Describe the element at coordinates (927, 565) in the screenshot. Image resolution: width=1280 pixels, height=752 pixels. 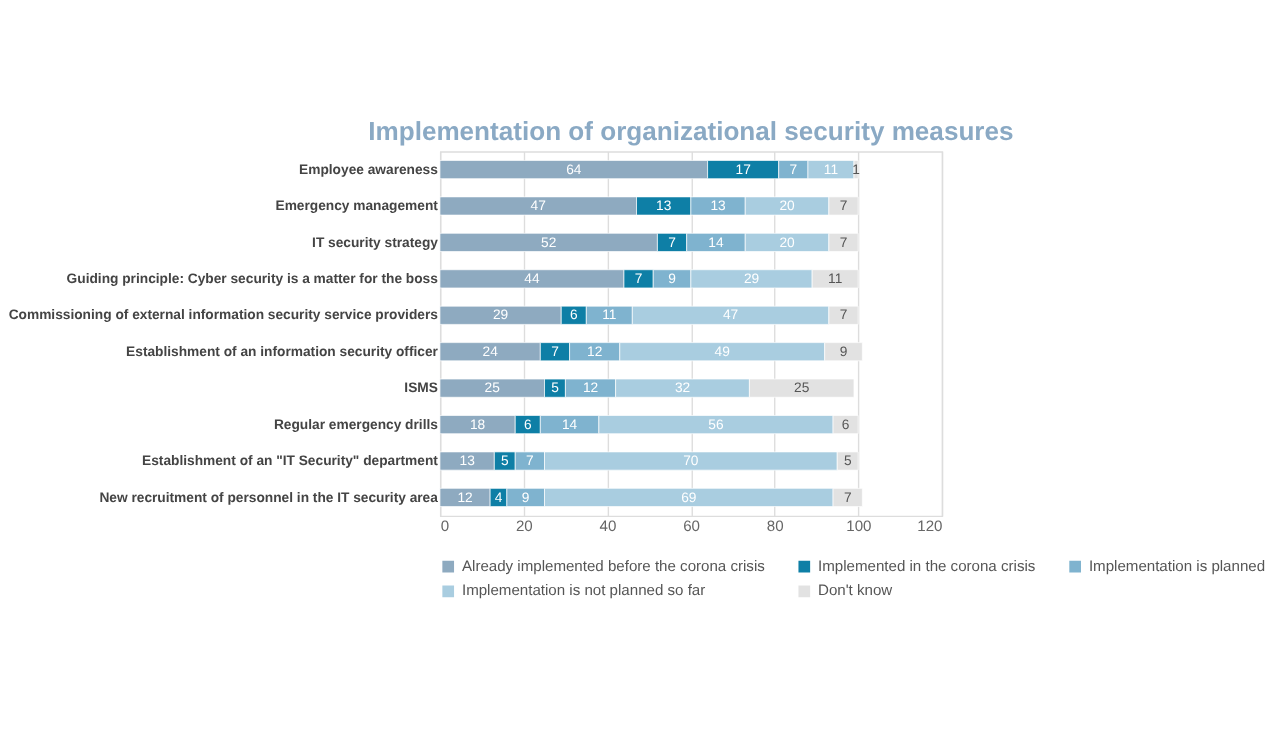
I see `legend-label: Implemented in the corona crisis` at that location.